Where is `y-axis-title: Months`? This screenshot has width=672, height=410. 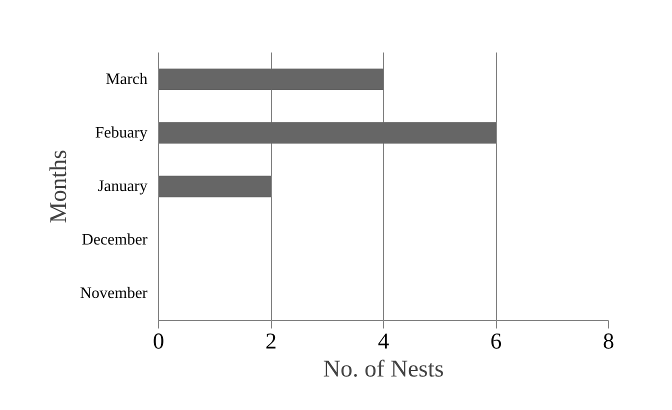 y-axis-title: Months is located at coordinates (59, 187).